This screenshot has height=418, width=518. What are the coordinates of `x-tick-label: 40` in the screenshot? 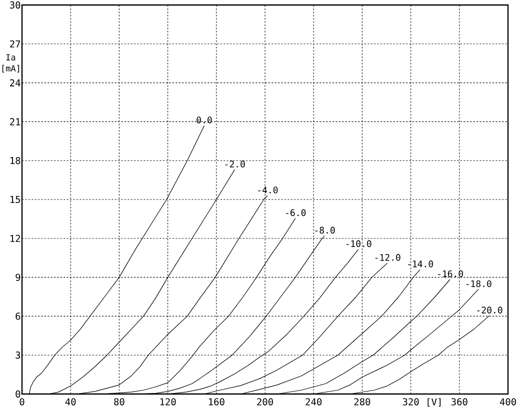 It's located at (70, 402).